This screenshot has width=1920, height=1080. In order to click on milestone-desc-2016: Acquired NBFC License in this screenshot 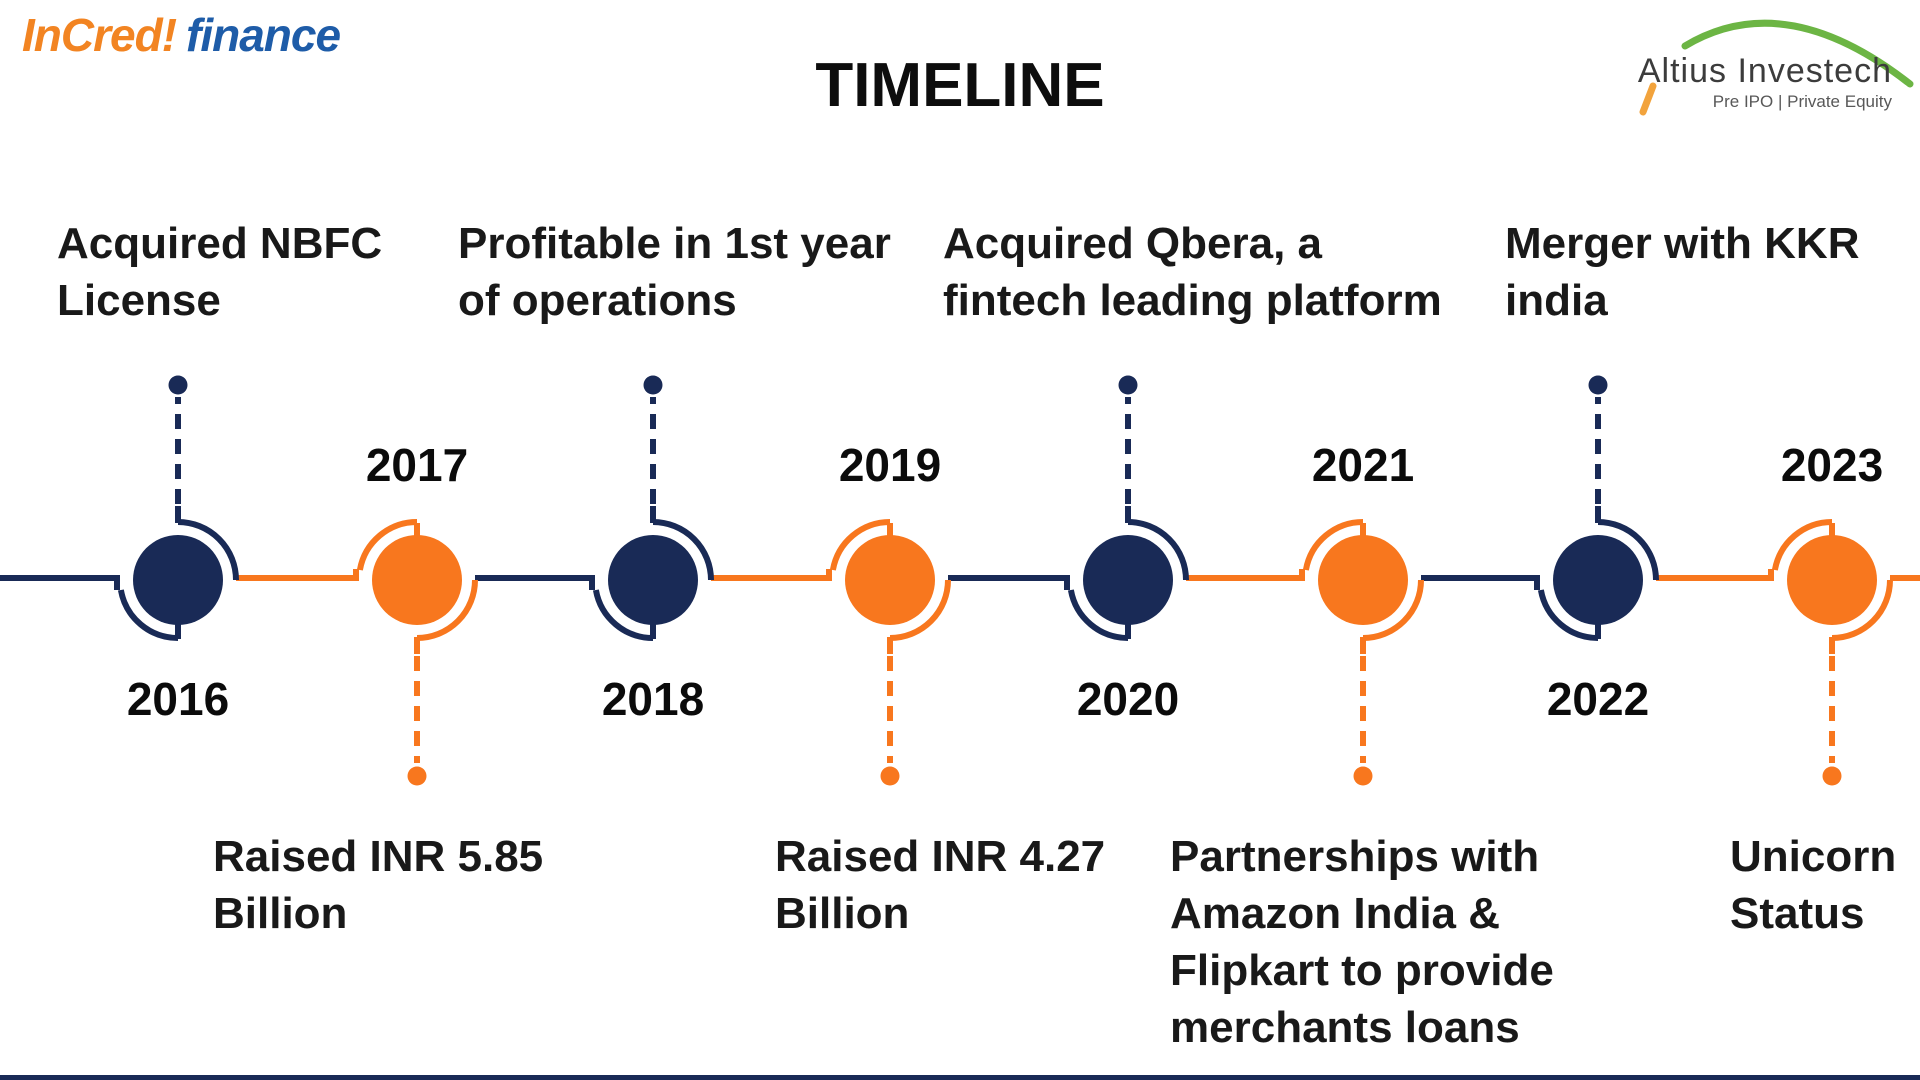, I will do `click(219, 272)`.